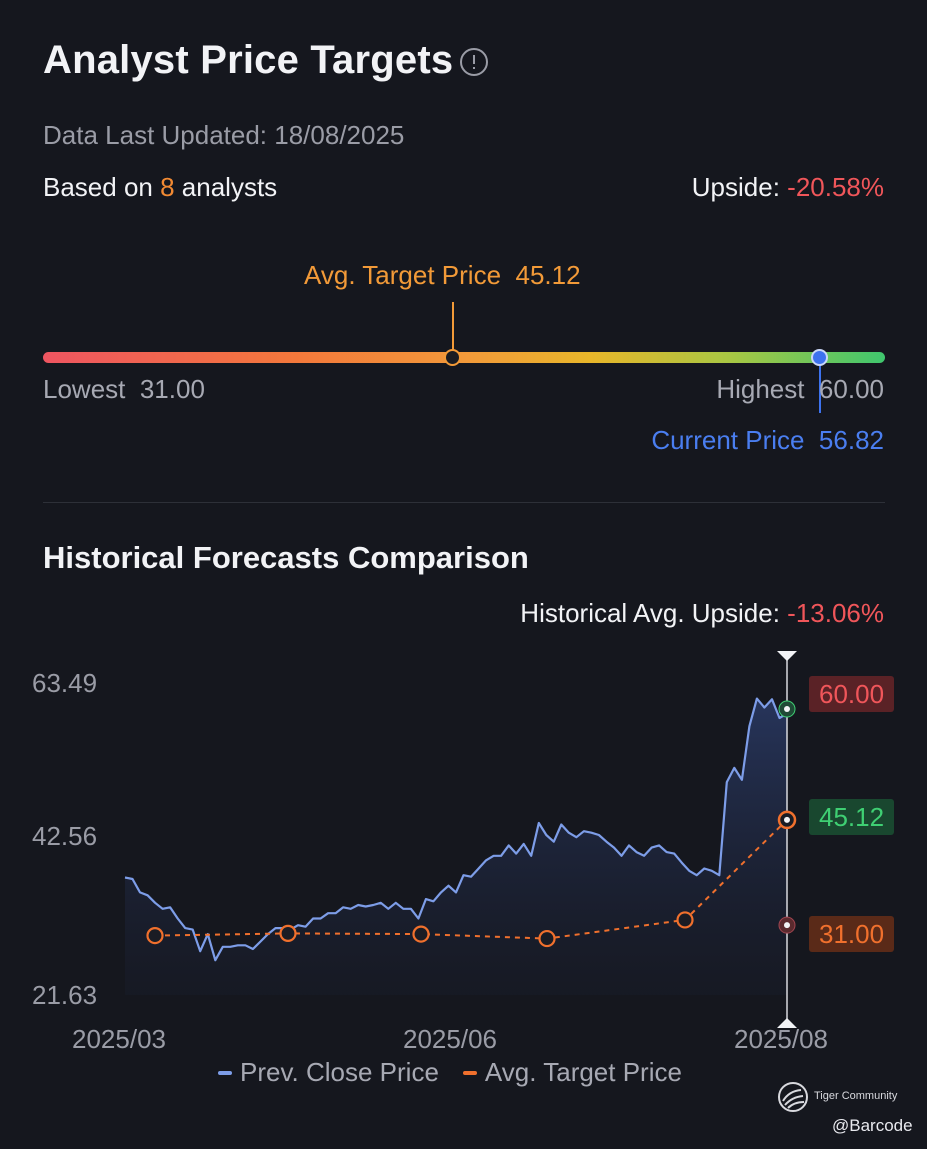 The height and width of the screenshot is (1149, 927). Describe the element at coordinates (84, 389) in the screenshot. I see `lowest-label: Lowest` at that location.